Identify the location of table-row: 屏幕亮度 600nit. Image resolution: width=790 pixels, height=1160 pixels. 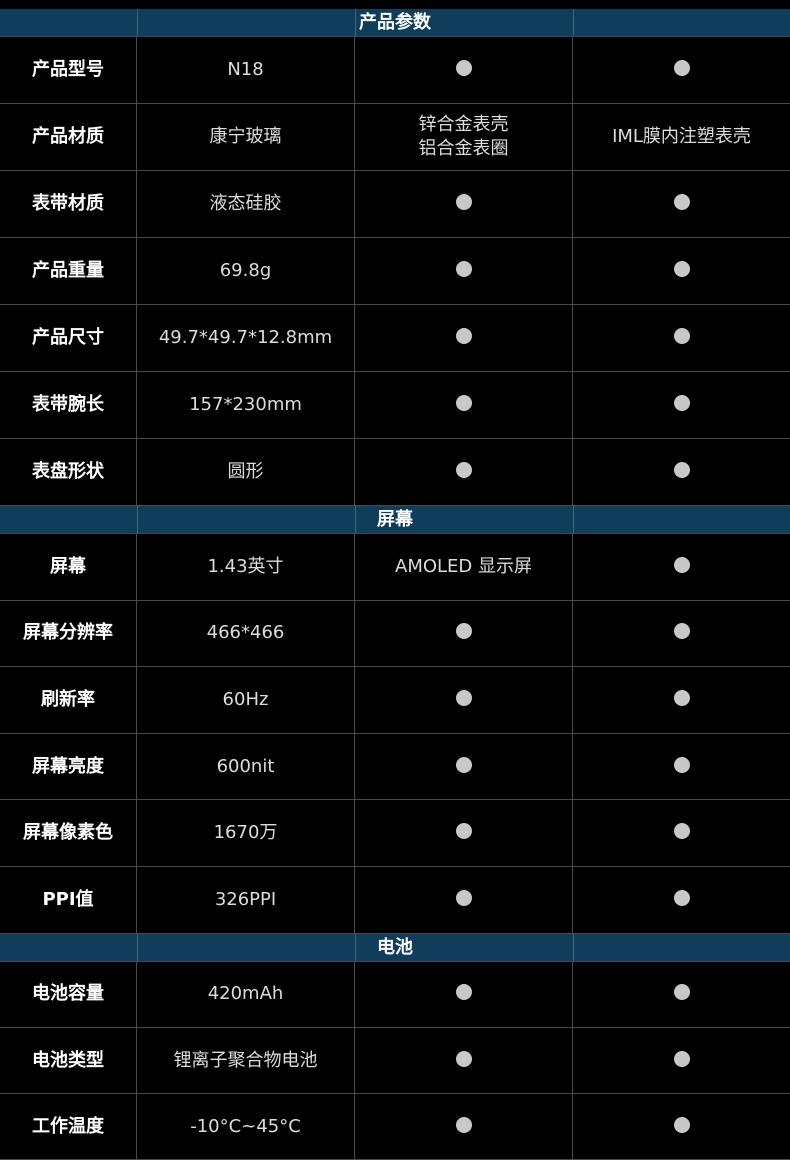
(395, 767).